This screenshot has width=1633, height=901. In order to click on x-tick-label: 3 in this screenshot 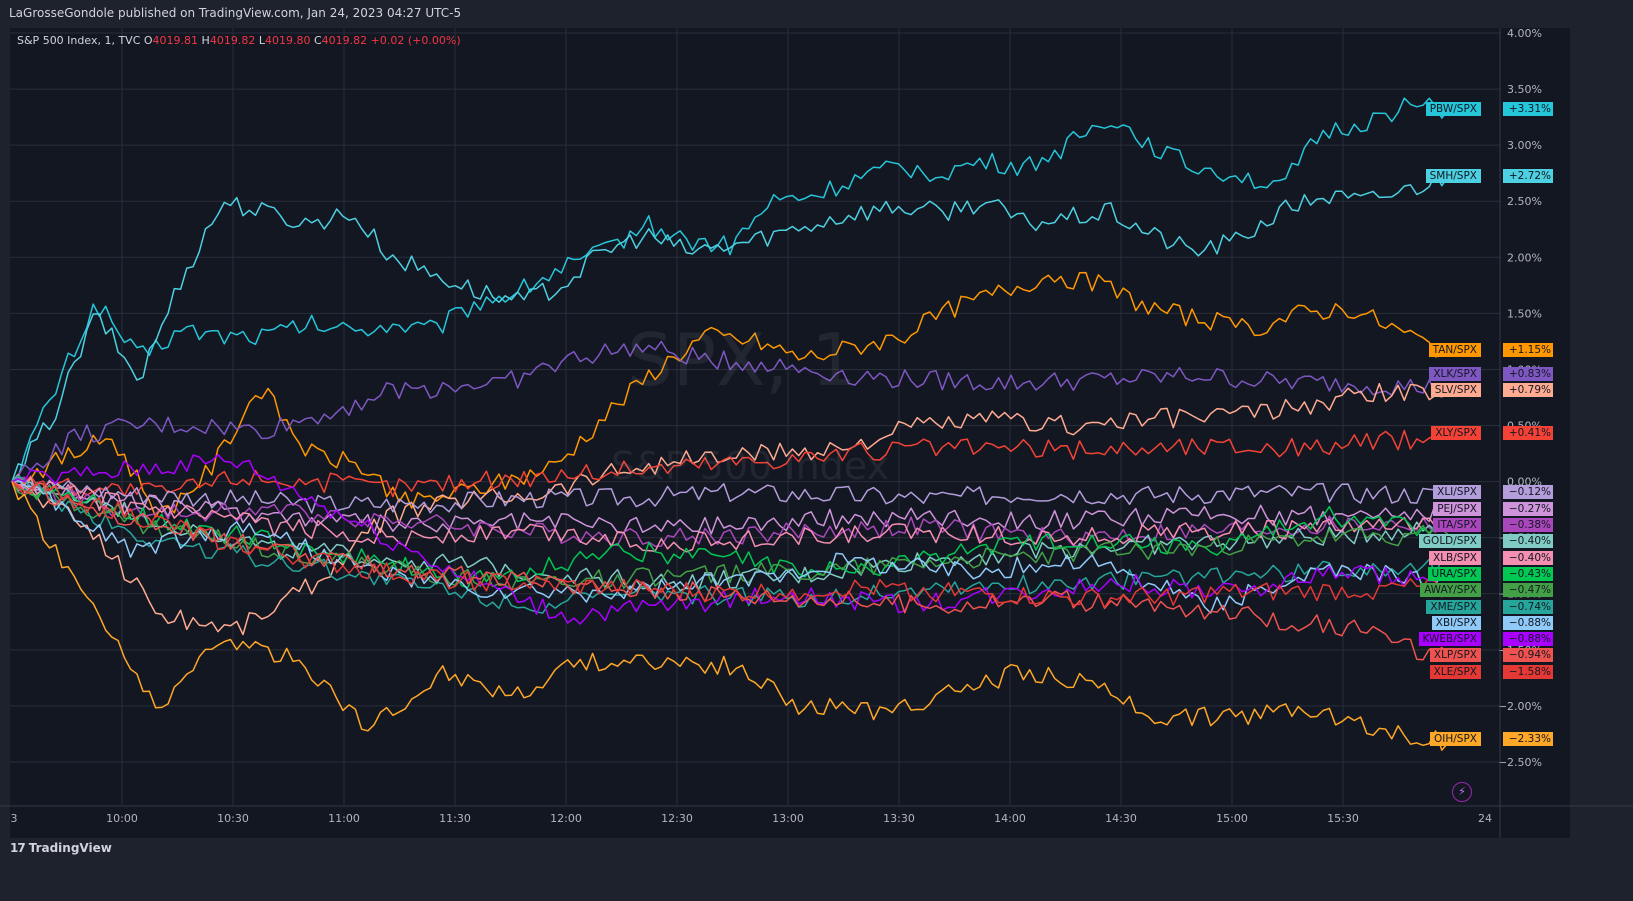, I will do `click(14, 818)`.